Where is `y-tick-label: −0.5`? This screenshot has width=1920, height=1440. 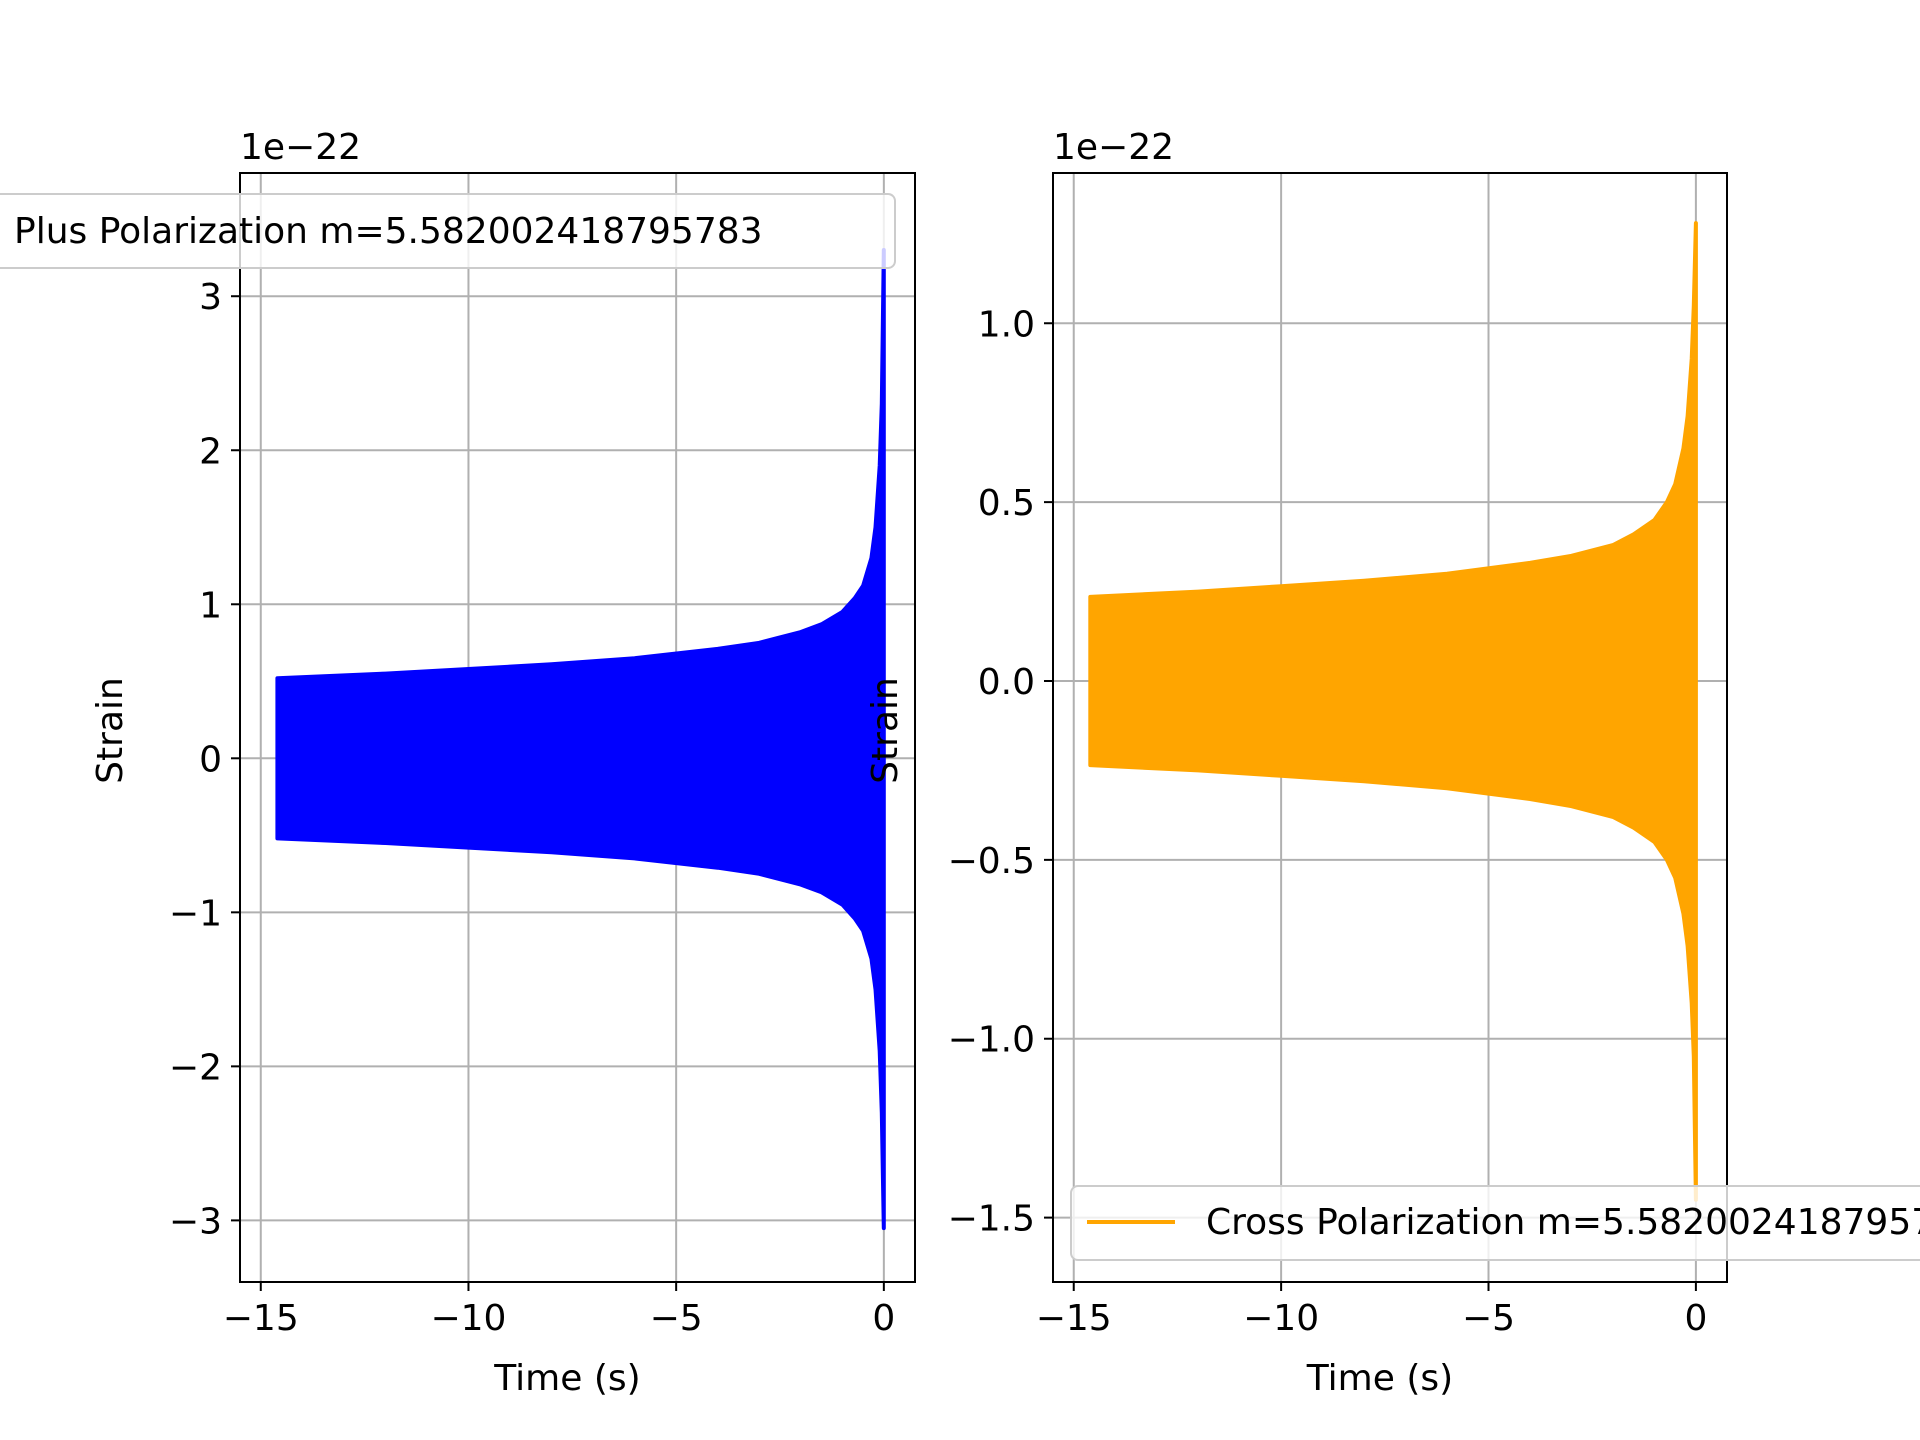 y-tick-label: −0.5 is located at coordinates (991, 861).